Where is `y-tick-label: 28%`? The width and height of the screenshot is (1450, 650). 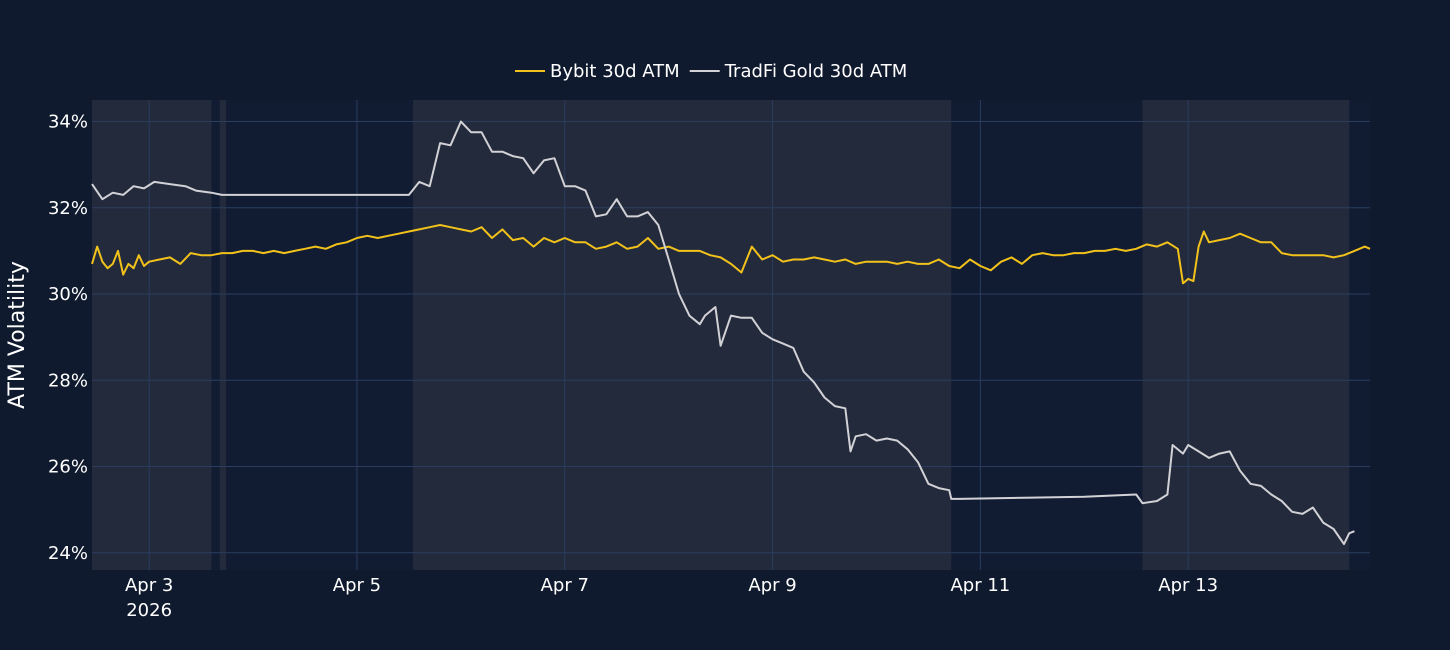
y-tick-label: 28% is located at coordinates (68, 380).